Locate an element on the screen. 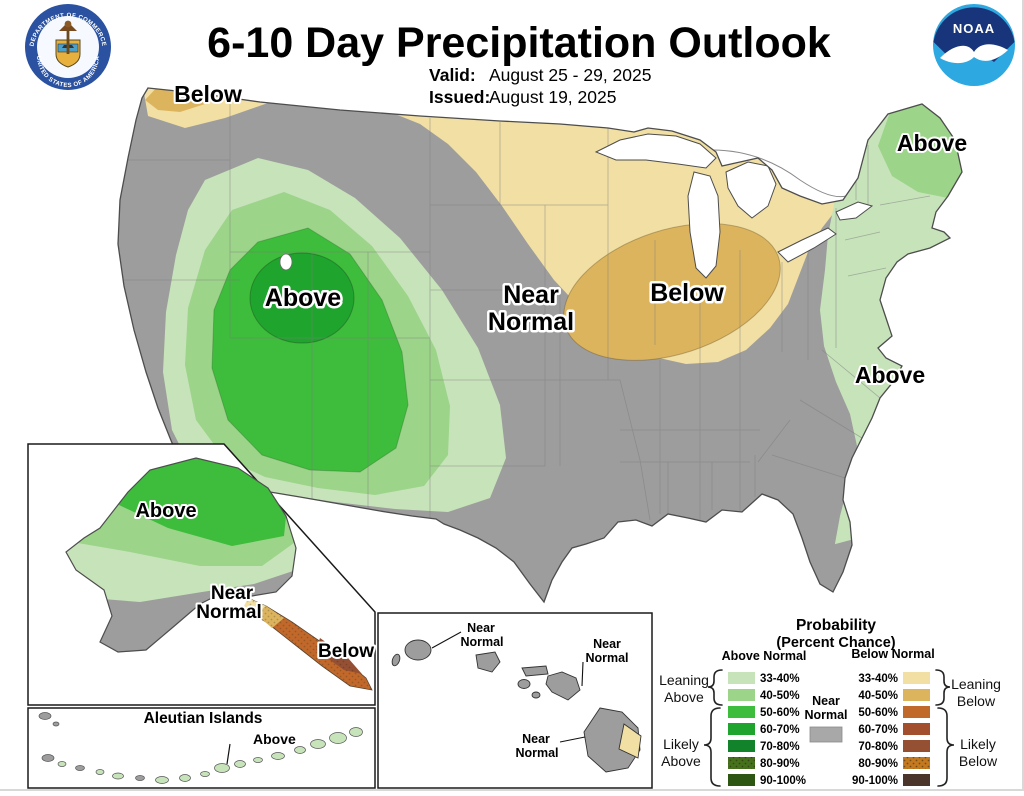 Image resolution: width=1024 pixels, height=796 pixels. legend-likely-above-line2: Above is located at coordinates (681, 761).